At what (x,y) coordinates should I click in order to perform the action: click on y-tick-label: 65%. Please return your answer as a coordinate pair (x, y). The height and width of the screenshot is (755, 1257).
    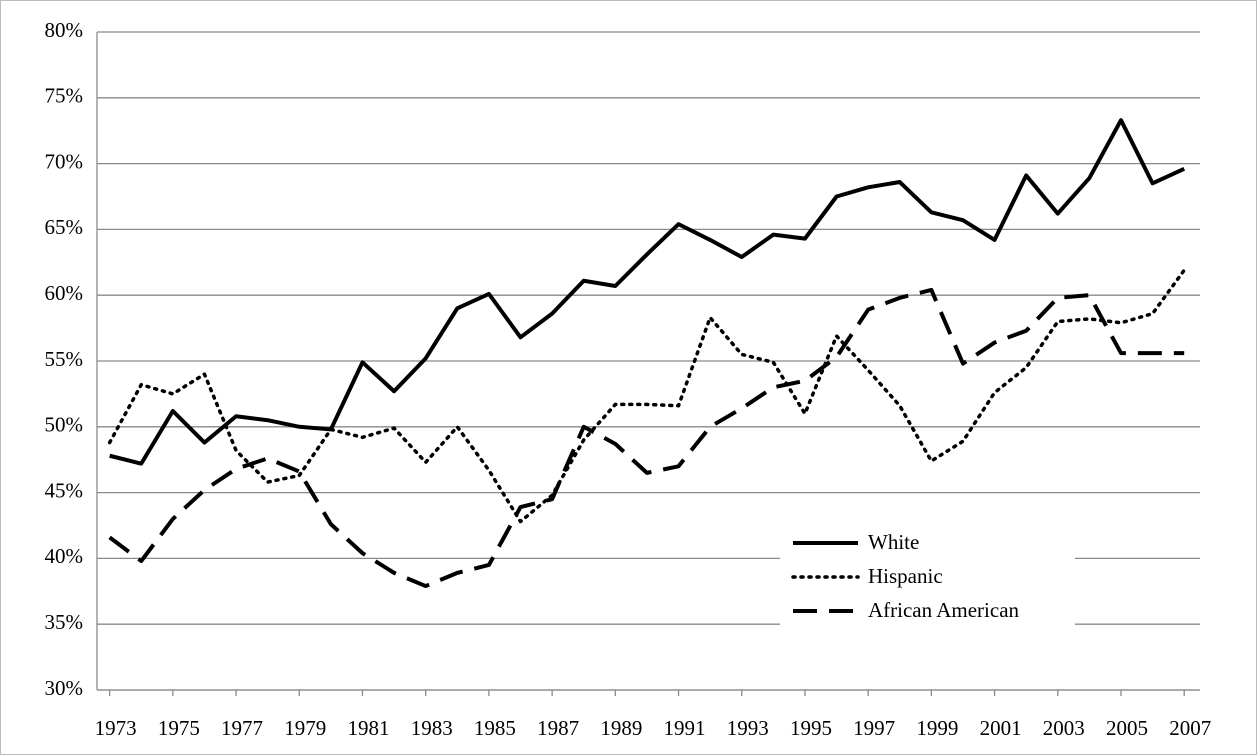
    Looking at the image, I should click on (64, 227).